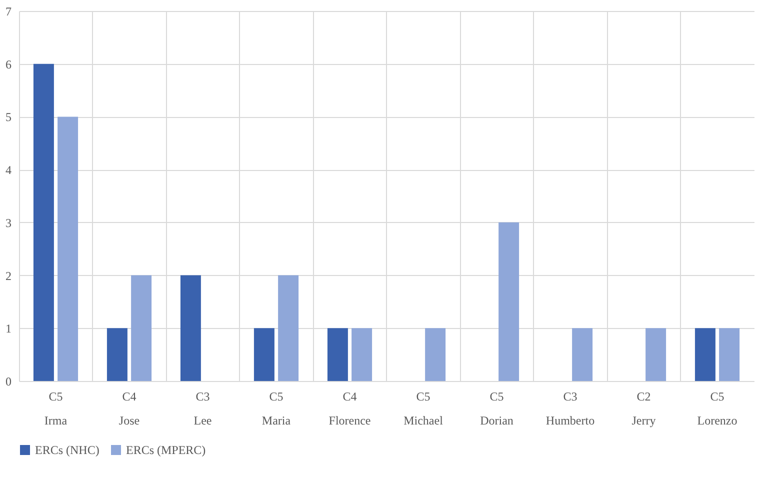  Describe the element at coordinates (9, 11) in the screenshot. I see `y-tick-label: 7` at that location.